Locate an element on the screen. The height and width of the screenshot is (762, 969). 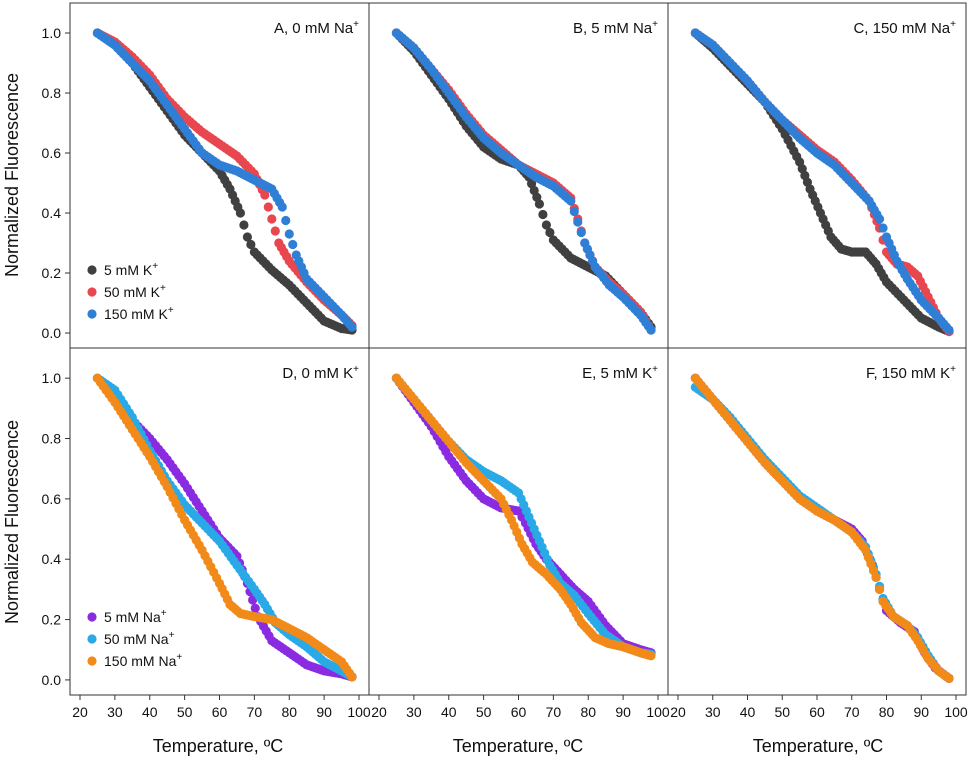
y-tick-label: 0.0 is located at coordinates (52, 333).